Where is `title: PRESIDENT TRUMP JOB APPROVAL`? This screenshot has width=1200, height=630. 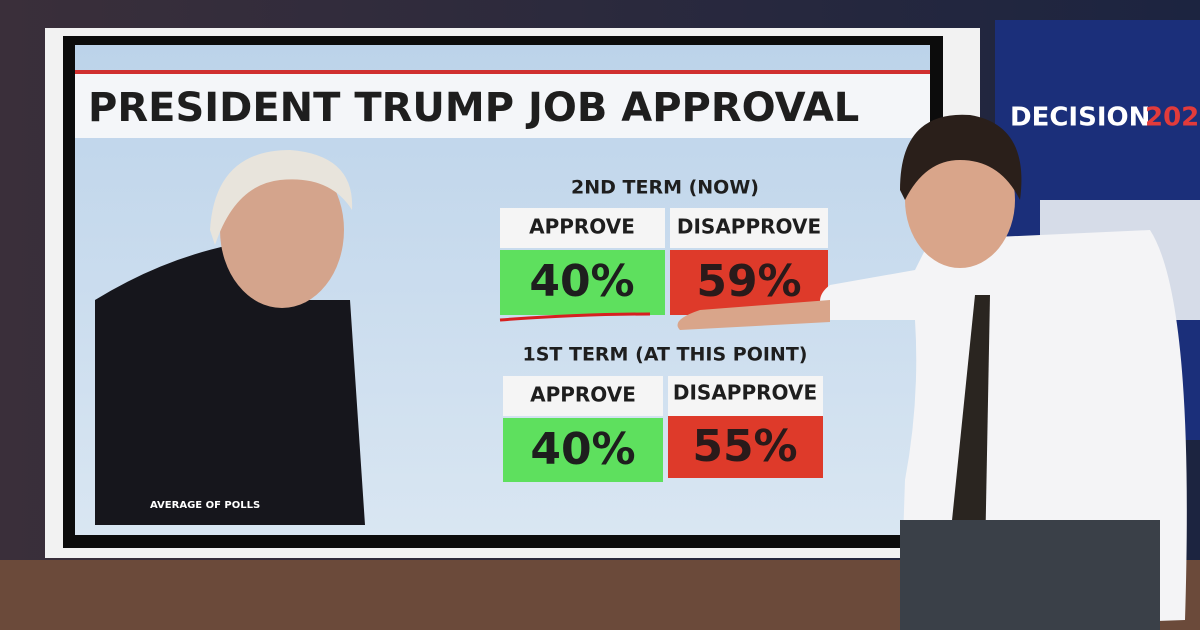 title: PRESIDENT TRUMP JOB APPROVAL is located at coordinates (473, 108).